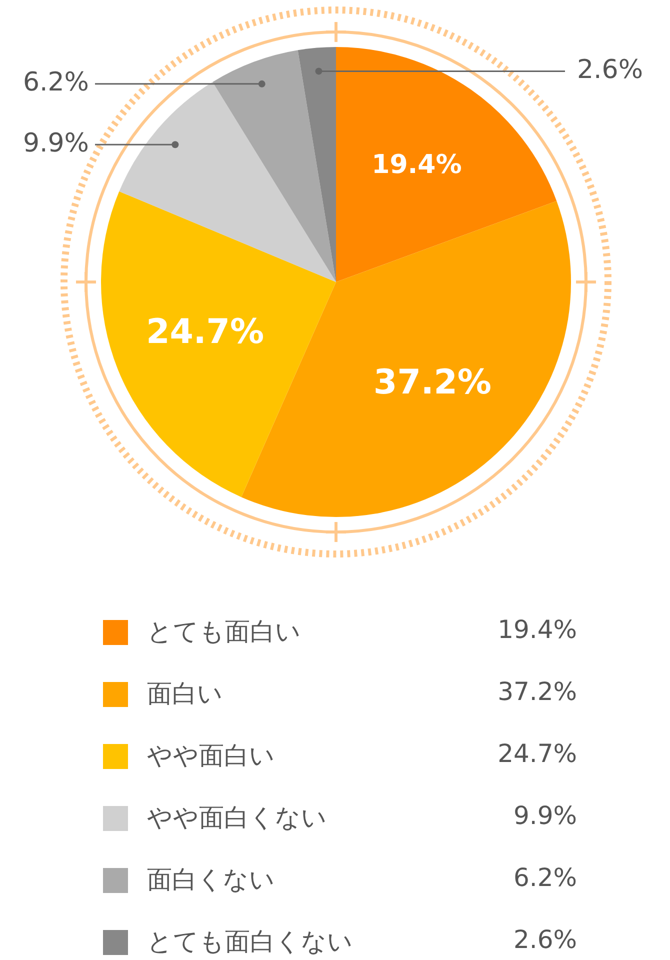  I want to click on text: 9.9%, so click(545, 815).